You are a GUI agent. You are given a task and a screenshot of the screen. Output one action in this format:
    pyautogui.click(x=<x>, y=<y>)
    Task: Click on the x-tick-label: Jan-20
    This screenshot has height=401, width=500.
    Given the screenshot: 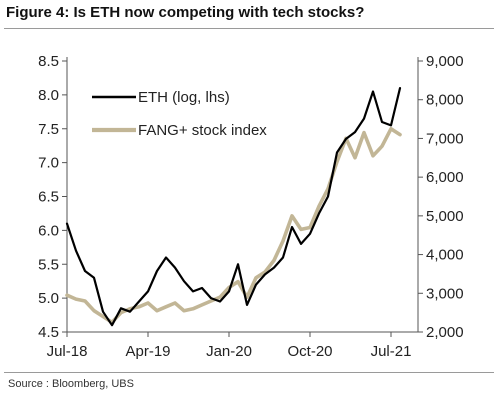 What is the action you would take?
    pyautogui.click(x=229, y=351)
    